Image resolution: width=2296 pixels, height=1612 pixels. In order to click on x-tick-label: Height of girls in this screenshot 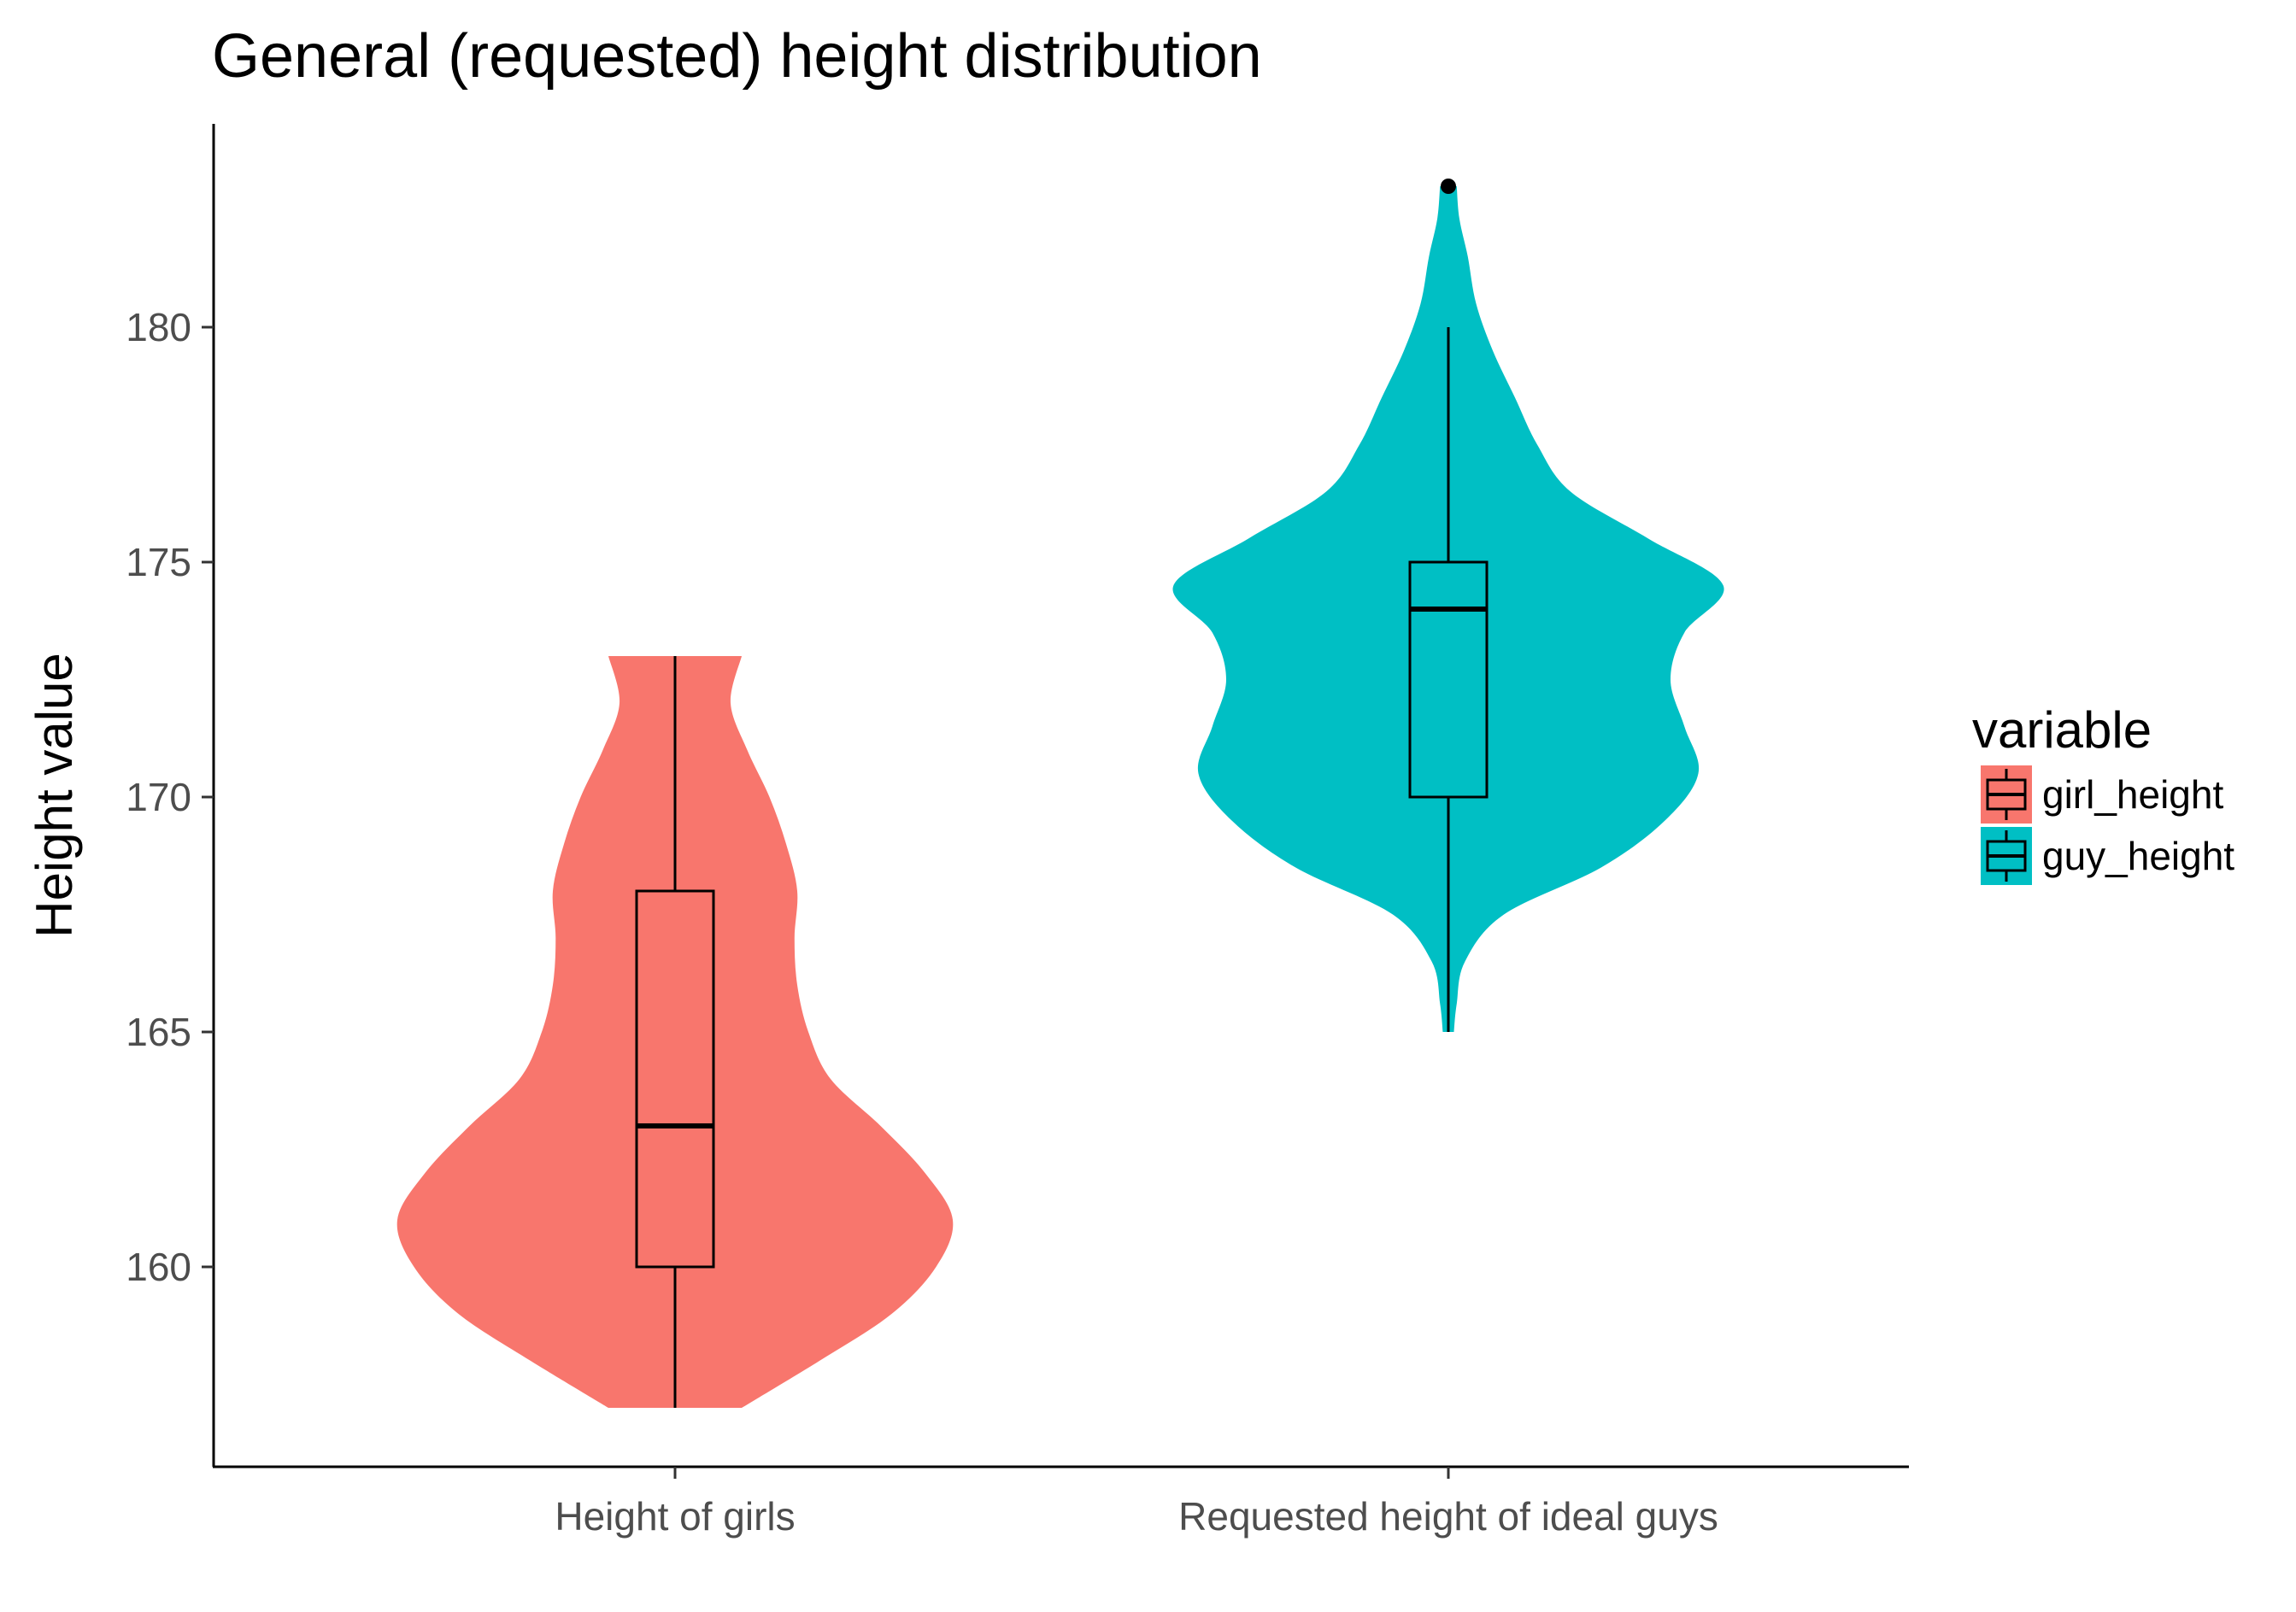, I will do `click(675, 1516)`.